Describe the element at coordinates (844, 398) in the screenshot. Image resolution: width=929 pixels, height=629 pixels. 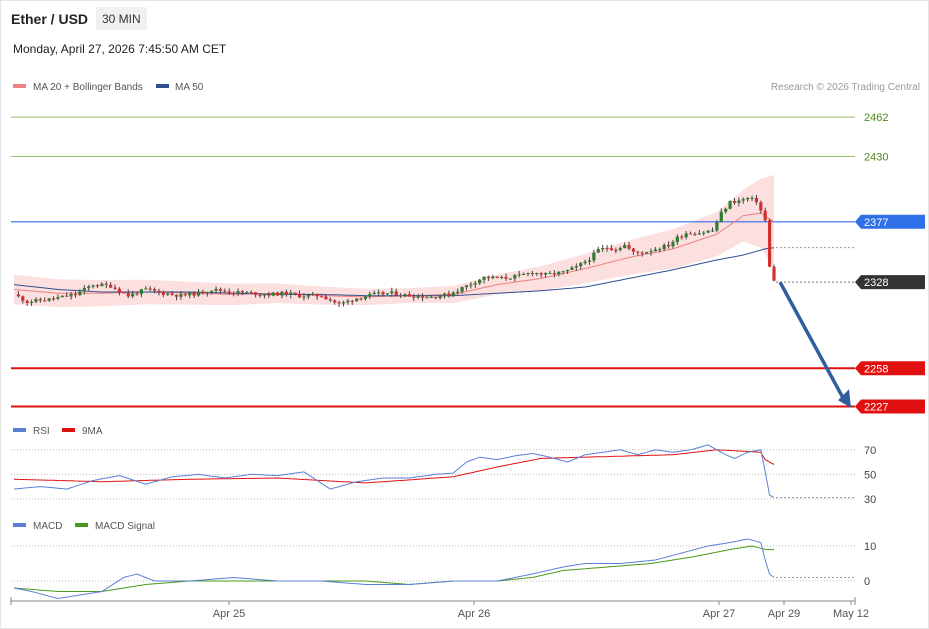
I see `forecast-arrow-head` at that location.